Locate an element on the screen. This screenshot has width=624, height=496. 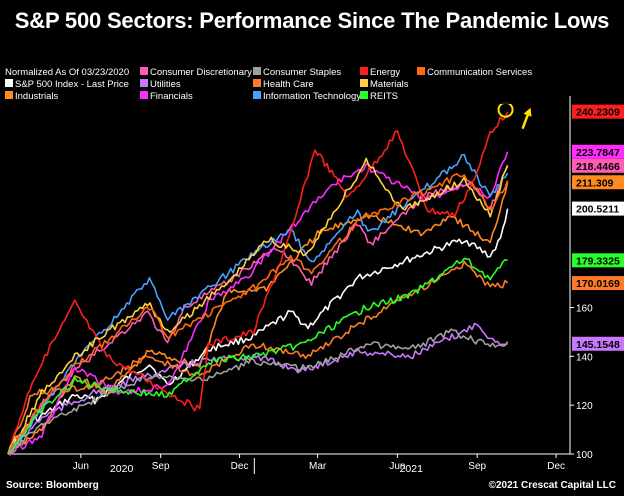
y-tick-label: 120 is located at coordinates (584, 406).